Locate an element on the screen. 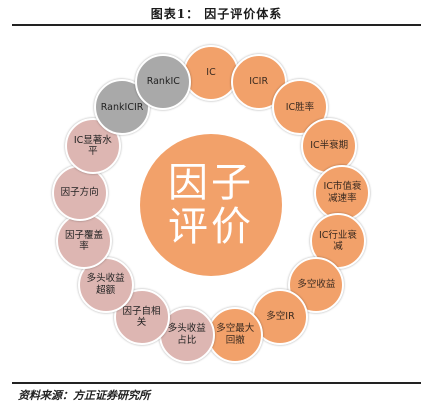 The height and width of the screenshot is (409, 433). factor-node-label: ICIR is located at coordinates (259, 82).